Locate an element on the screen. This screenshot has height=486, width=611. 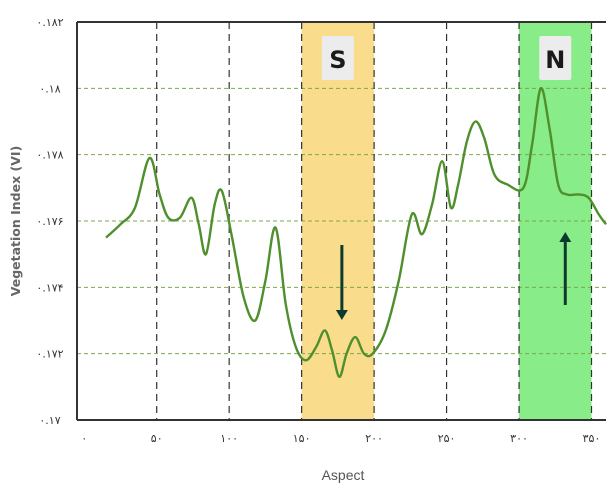
x-tick-label: ۵۰ is located at coordinates (157, 438).